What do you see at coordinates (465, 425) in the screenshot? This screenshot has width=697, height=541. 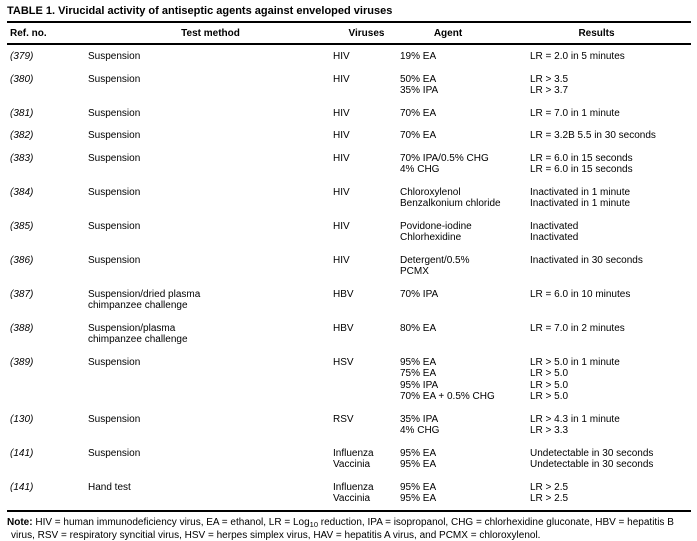 I see `agent: 35% IPA 4% CHG` at bounding box center [465, 425].